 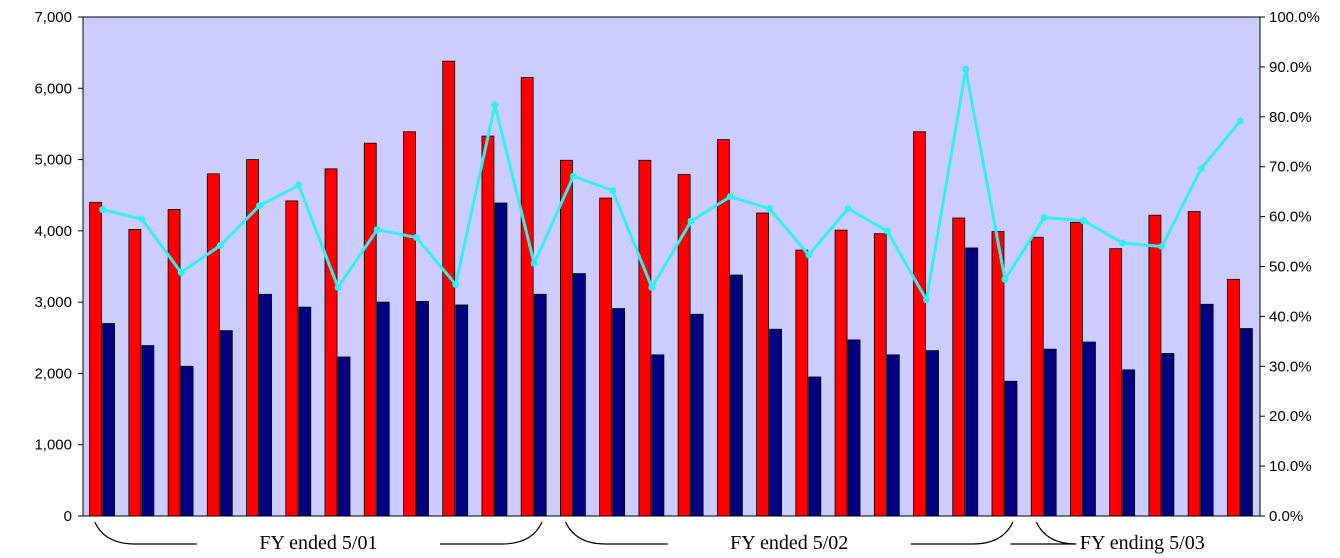 I want to click on right-tick-label: 80.0%, so click(x=1290, y=117).